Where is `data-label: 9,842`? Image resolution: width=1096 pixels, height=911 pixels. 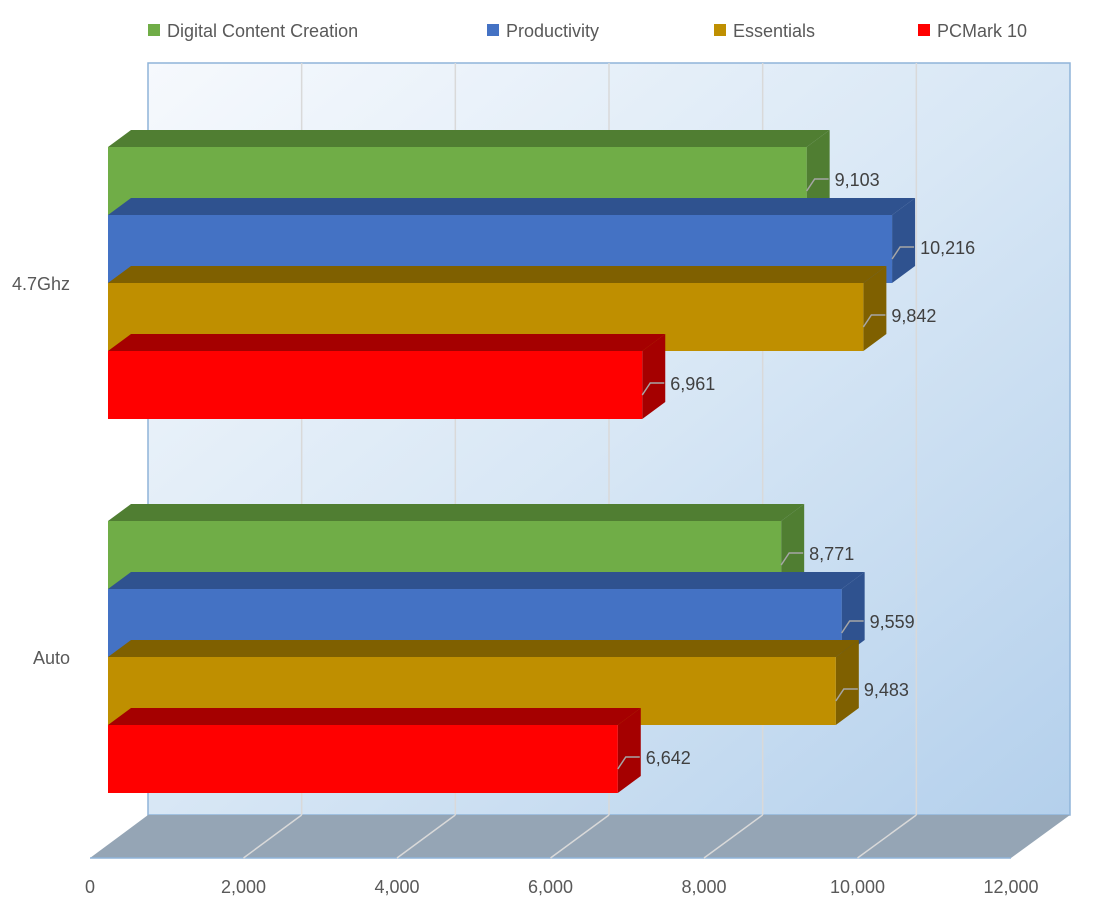 data-label: 9,842 is located at coordinates (913, 316).